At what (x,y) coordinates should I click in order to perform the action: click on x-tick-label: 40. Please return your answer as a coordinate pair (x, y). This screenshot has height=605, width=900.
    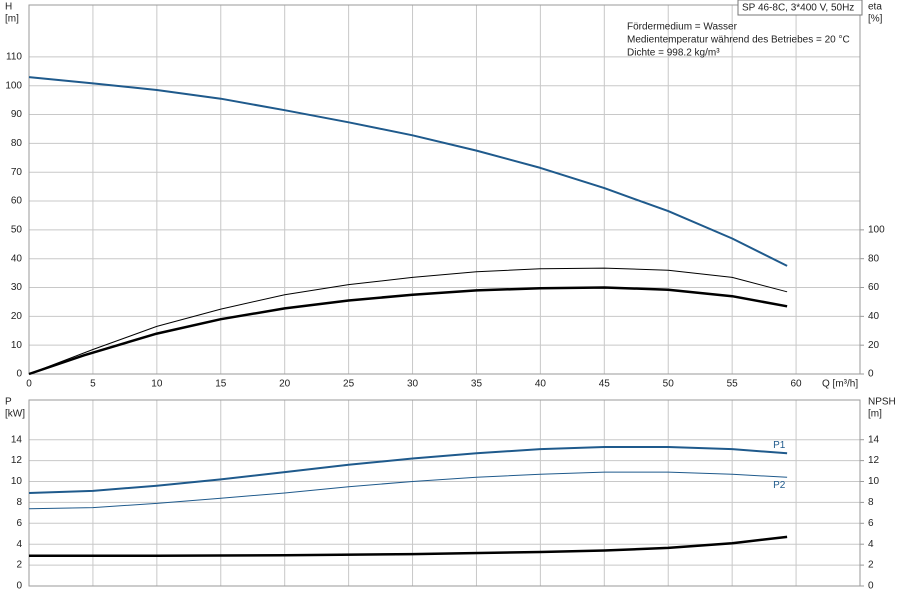
    Looking at the image, I should click on (541, 384).